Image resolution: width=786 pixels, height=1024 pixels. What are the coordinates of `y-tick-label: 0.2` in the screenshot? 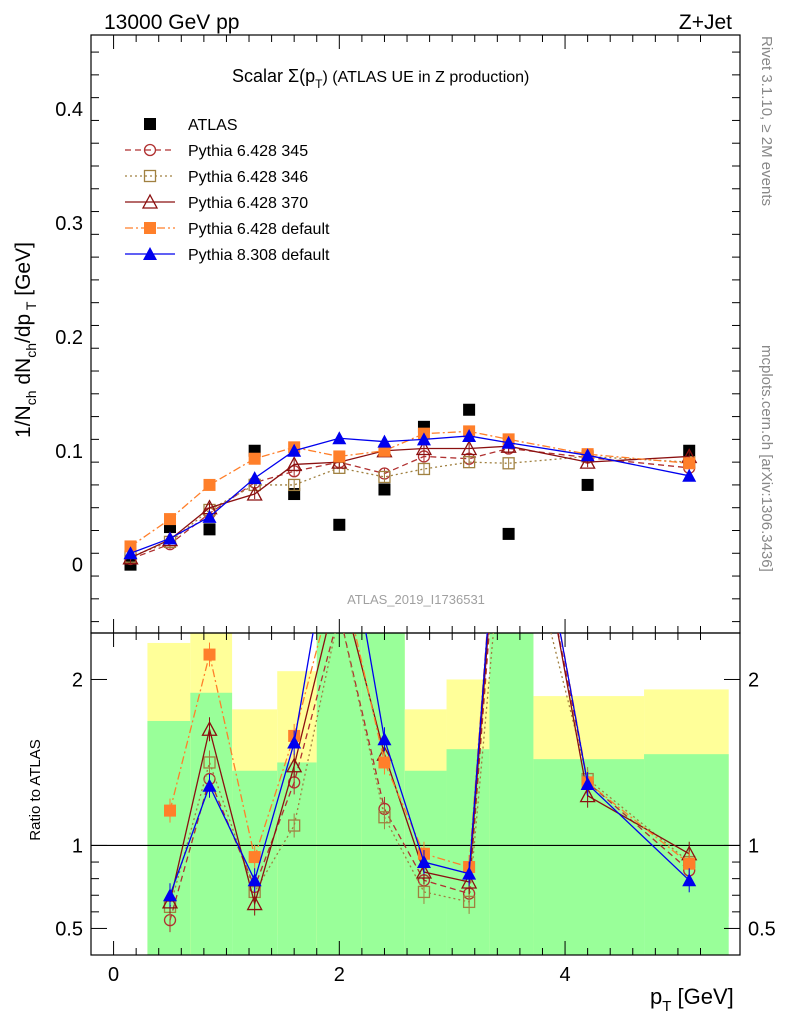 It's located at (69, 338).